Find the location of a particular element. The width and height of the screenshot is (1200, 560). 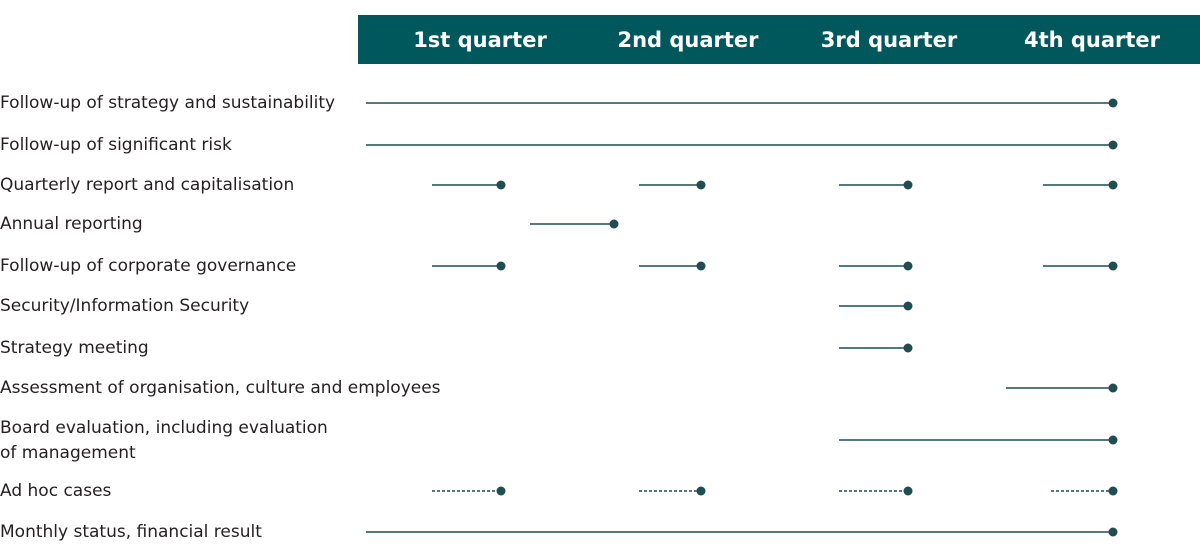

row-label: Annual reporting is located at coordinates (71, 224).